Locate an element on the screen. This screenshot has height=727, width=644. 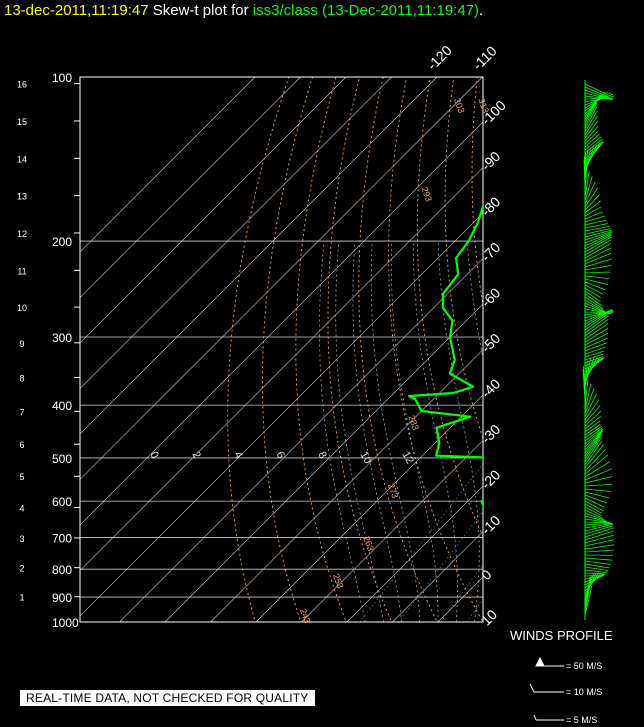
title-prefix: Skew-t plot for is located at coordinates (200, 10).